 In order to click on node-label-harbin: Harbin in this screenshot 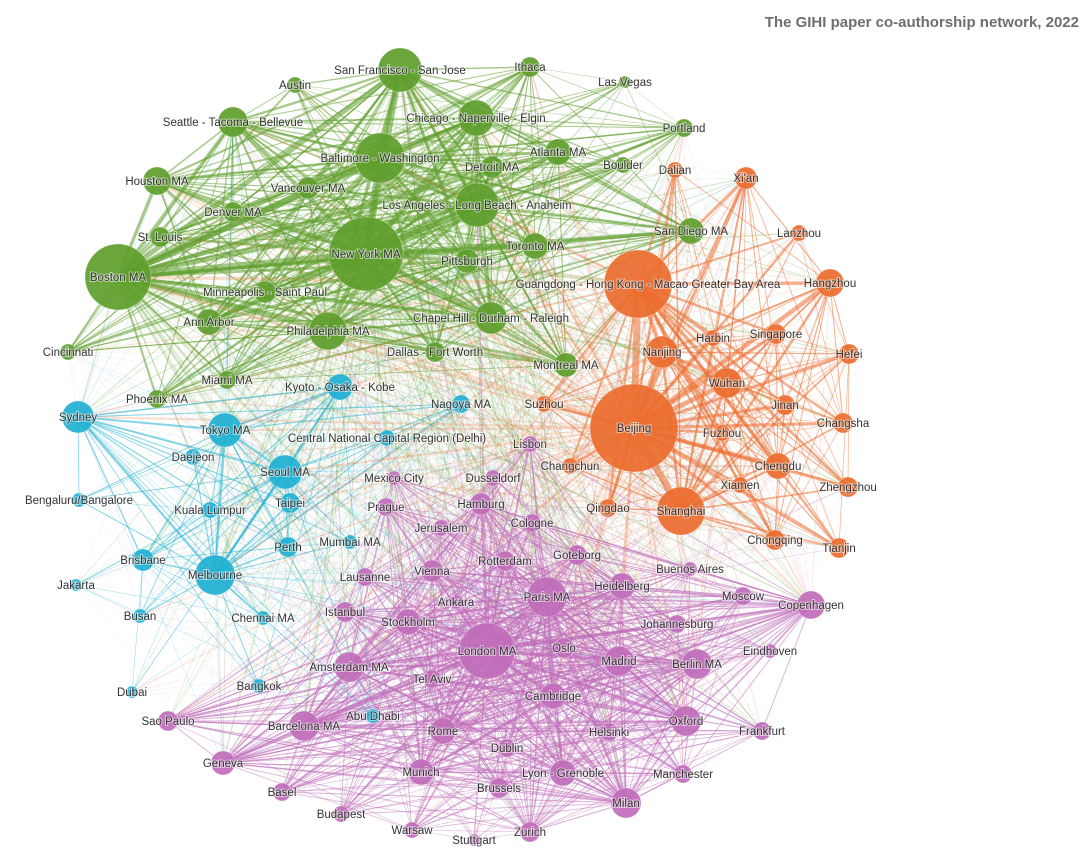, I will do `click(713, 339)`.